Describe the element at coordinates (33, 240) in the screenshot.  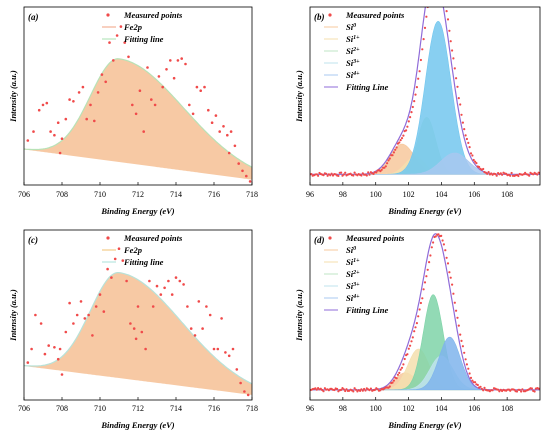
I see `panel-label: (c)` at that location.